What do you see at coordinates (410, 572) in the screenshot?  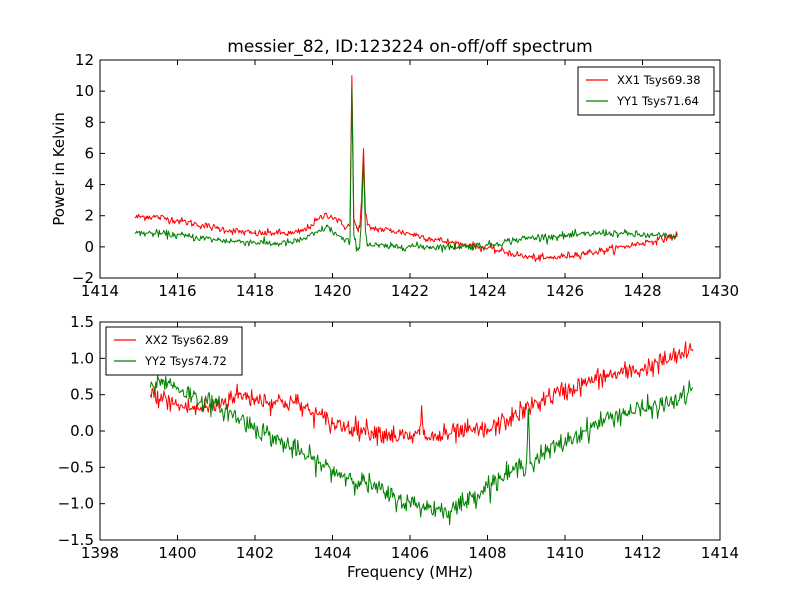 I see `bottom-x-axis-label: Frequency (MHz)` at bounding box center [410, 572].